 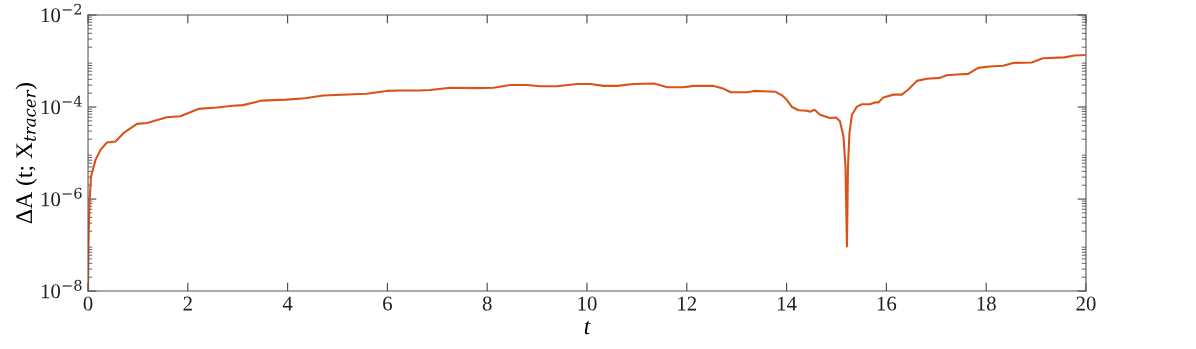 What do you see at coordinates (587, 303) in the screenshot?
I see `x-tick-label: 10` at bounding box center [587, 303].